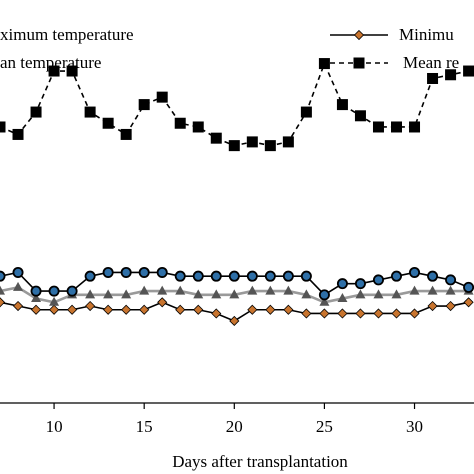  I want to click on x-tick-label-3: 20, so click(234, 426).